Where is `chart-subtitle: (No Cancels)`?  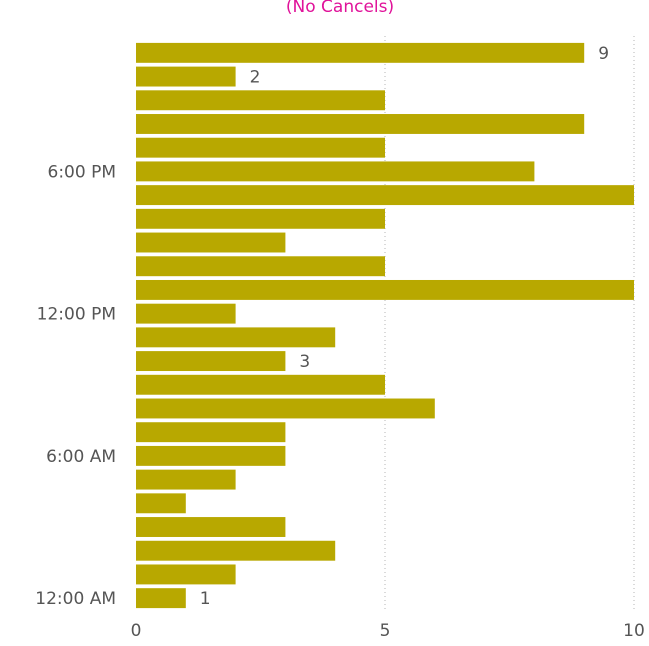 chart-subtitle: (No Cancels) is located at coordinates (340, 8).